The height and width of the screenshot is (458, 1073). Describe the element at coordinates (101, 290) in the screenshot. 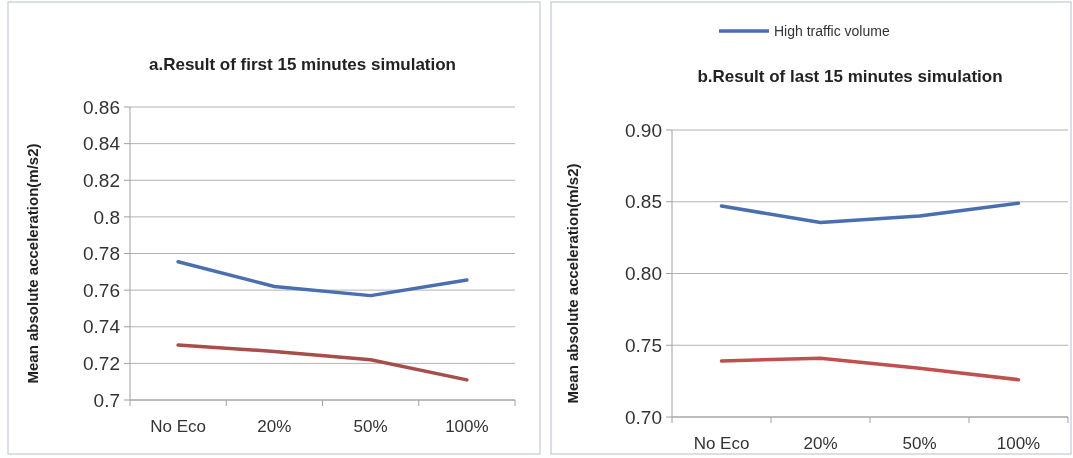

I see `y-tick-label: 0.76` at that location.